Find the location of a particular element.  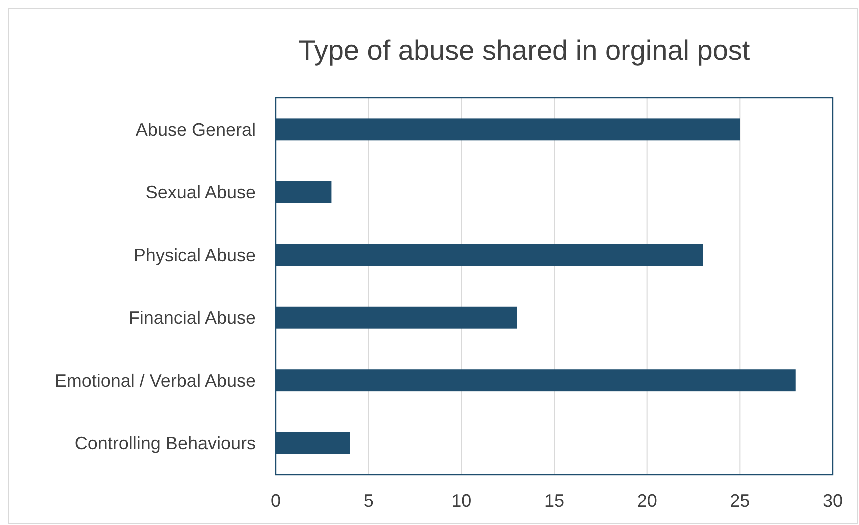

x-tick-label: 15 is located at coordinates (554, 501).